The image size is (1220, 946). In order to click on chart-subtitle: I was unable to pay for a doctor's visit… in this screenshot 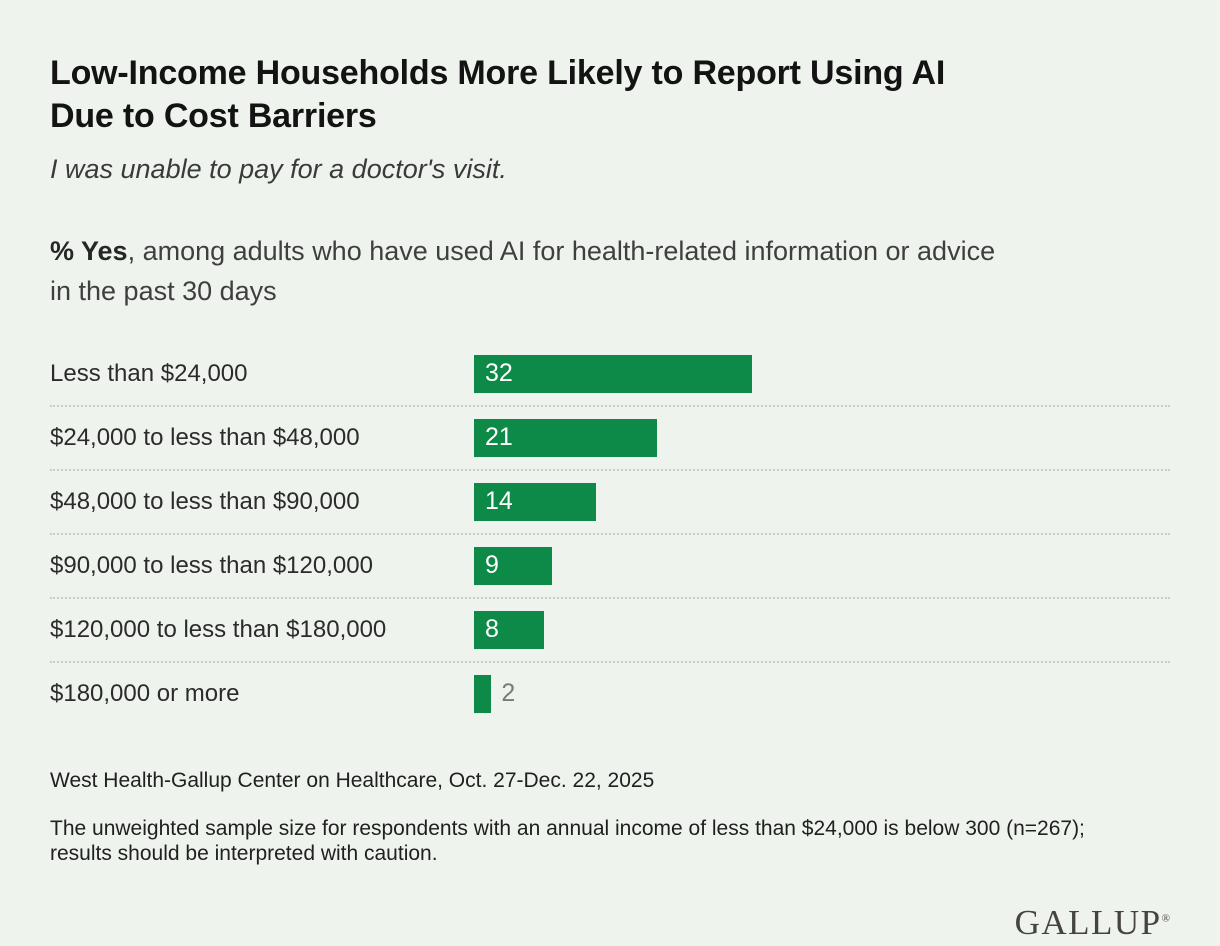, I will do `click(278, 169)`.